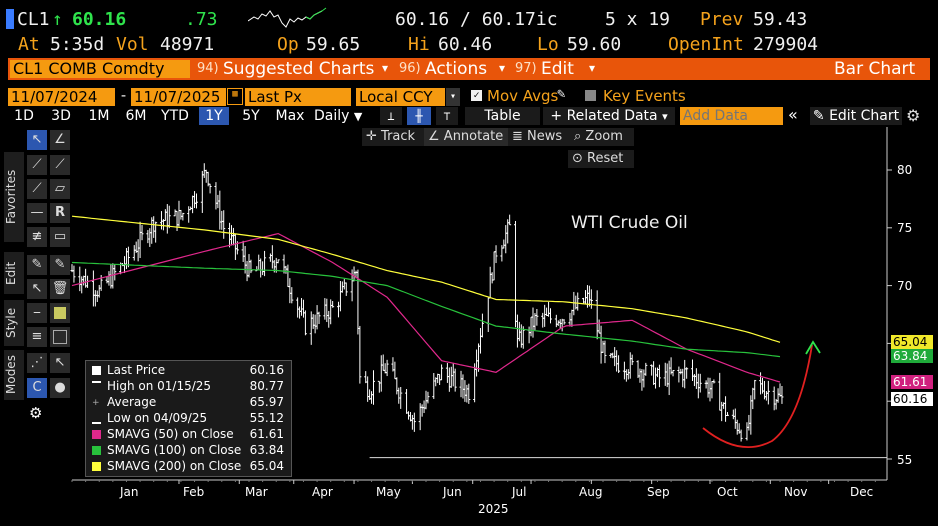 Image resolution: width=938 pixels, height=526 pixels. I want to click on line-style-icon: ⎯, so click(37, 313).